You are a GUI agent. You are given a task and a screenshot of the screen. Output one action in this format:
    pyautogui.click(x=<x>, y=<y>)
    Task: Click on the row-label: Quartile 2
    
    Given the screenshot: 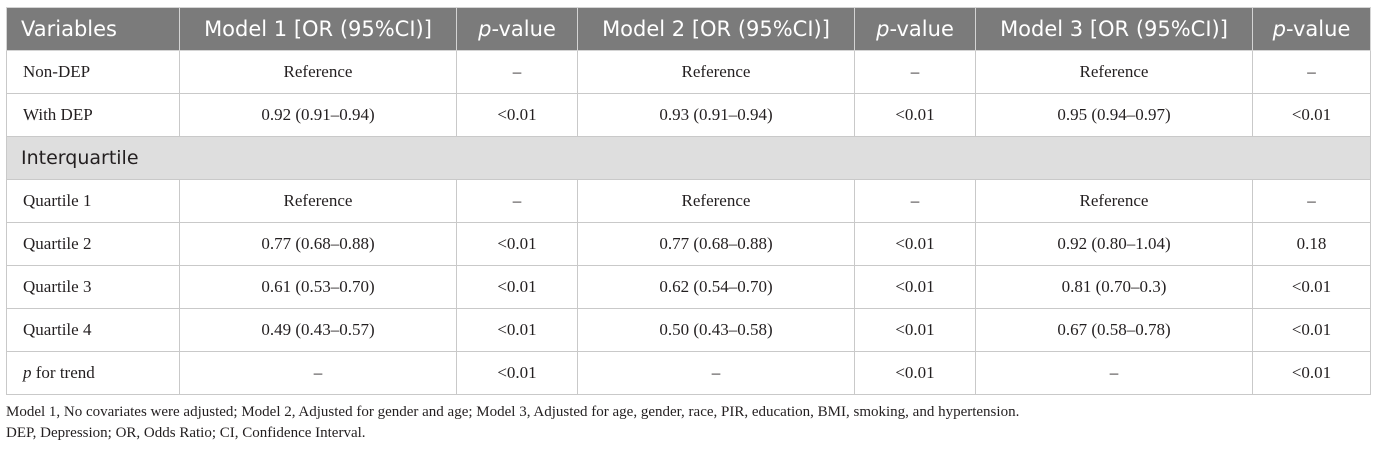 What is the action you would take?
    pyautogui.click(x=93, y=244)
    